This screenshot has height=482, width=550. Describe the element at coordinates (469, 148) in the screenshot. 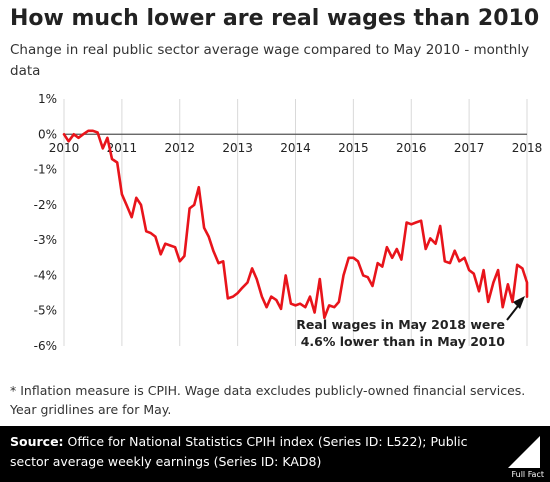

I see `x-tick-label: 2017` at that location.